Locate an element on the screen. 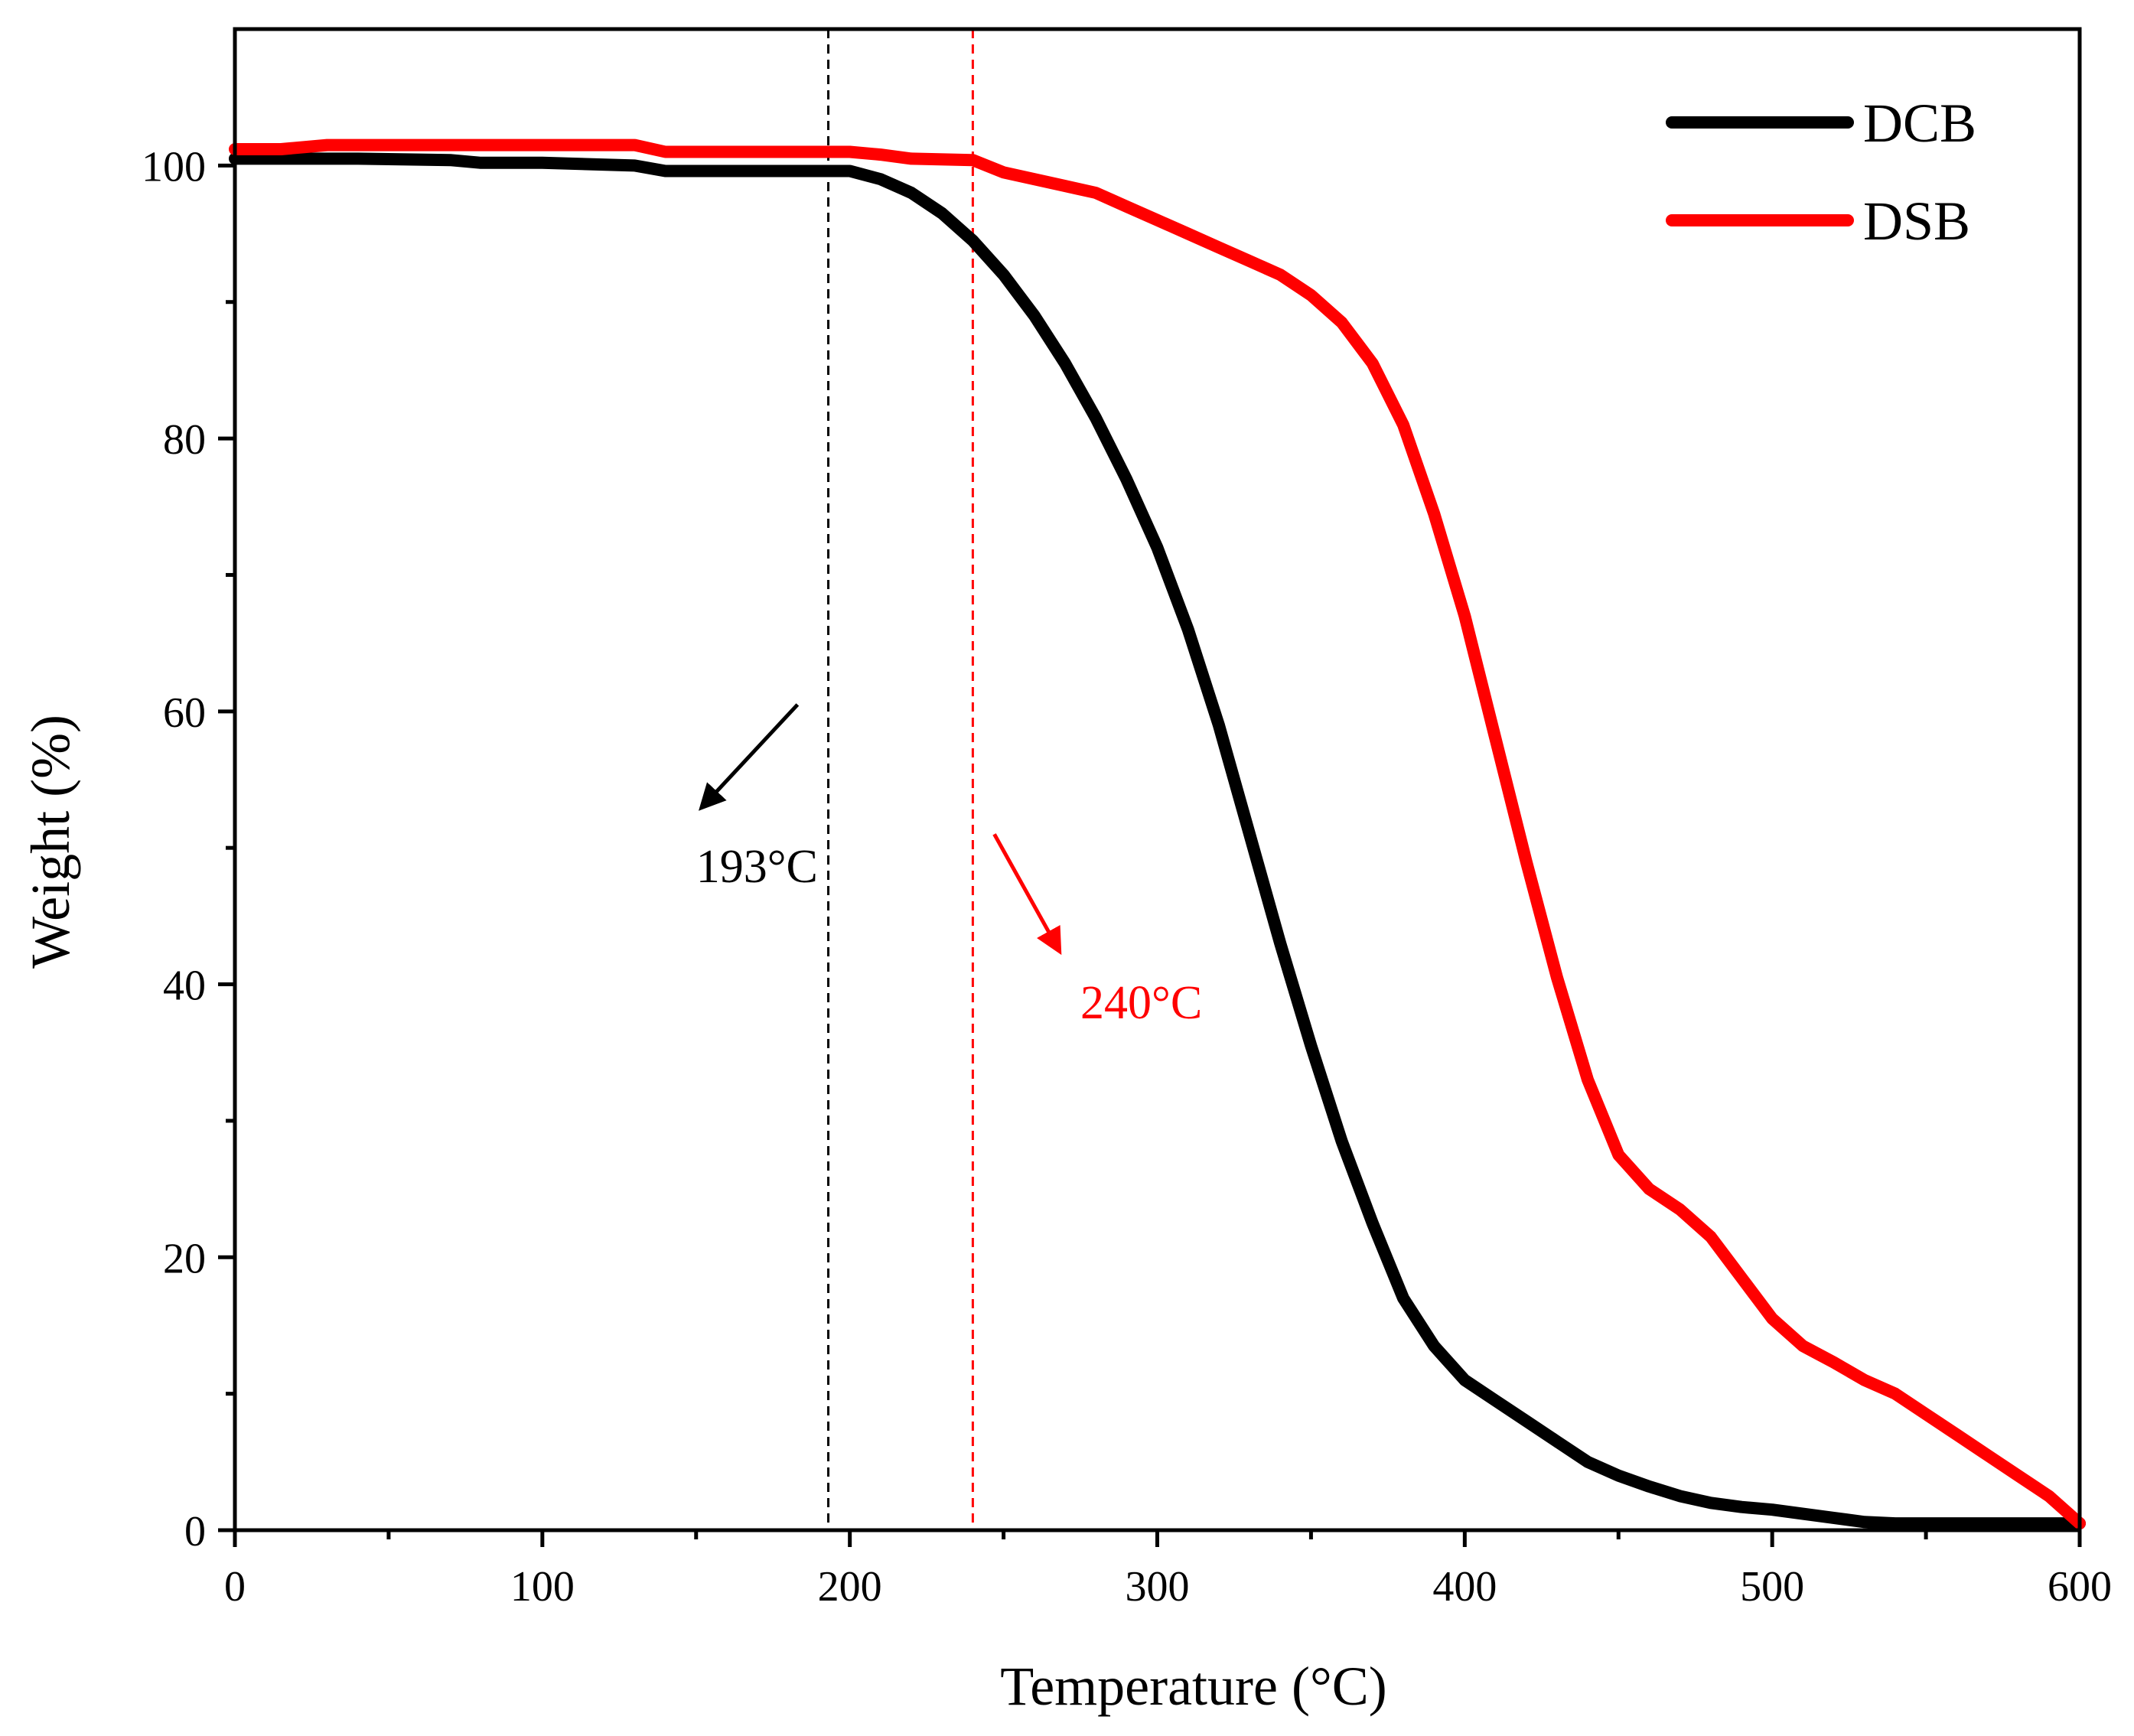 Image resolution: width=2134 pixels, height=1736 pixels. x-tick-label: 100 is located at coordinates (542, 1587).